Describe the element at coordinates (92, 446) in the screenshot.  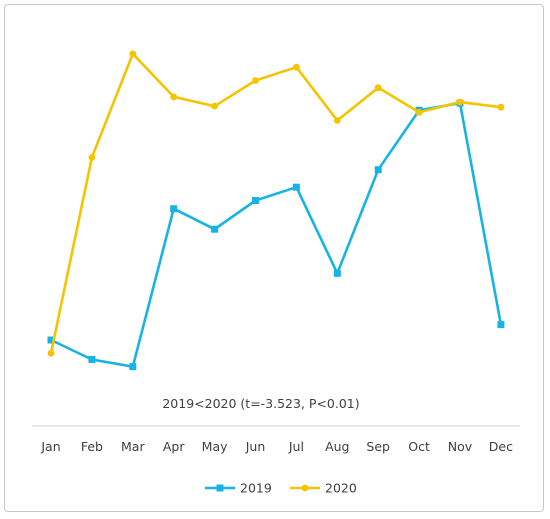
I see `x-tick-label-feb: Feb` at that location.